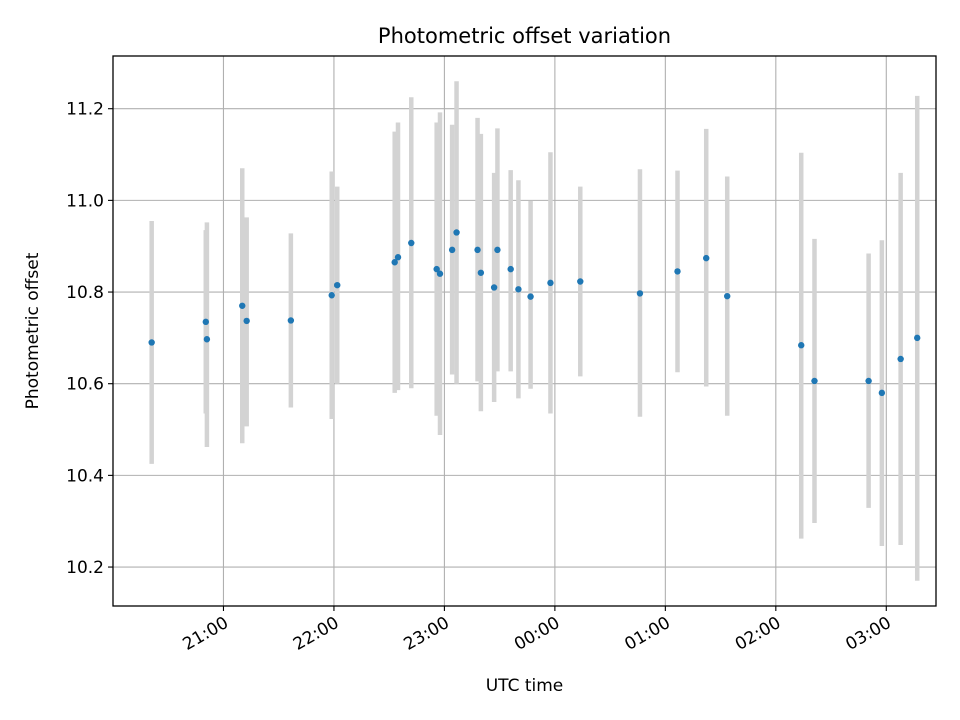 This screenshot has height=720, width=960. What do you see at coordinates (85, 385) in the screenshot?
I see `y-tick-label: 10.6` at bounding box center [85, 385].